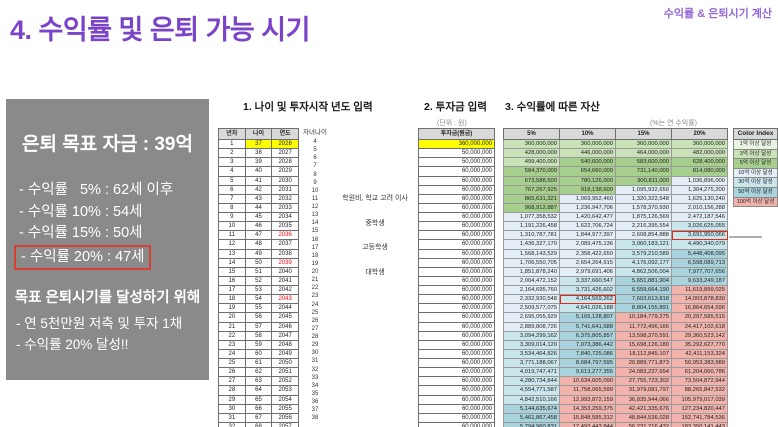  What do you see at coordinates (285, 363) in the screenshot?
I see `year-cell: 2050` at bounding box center [285, 363].